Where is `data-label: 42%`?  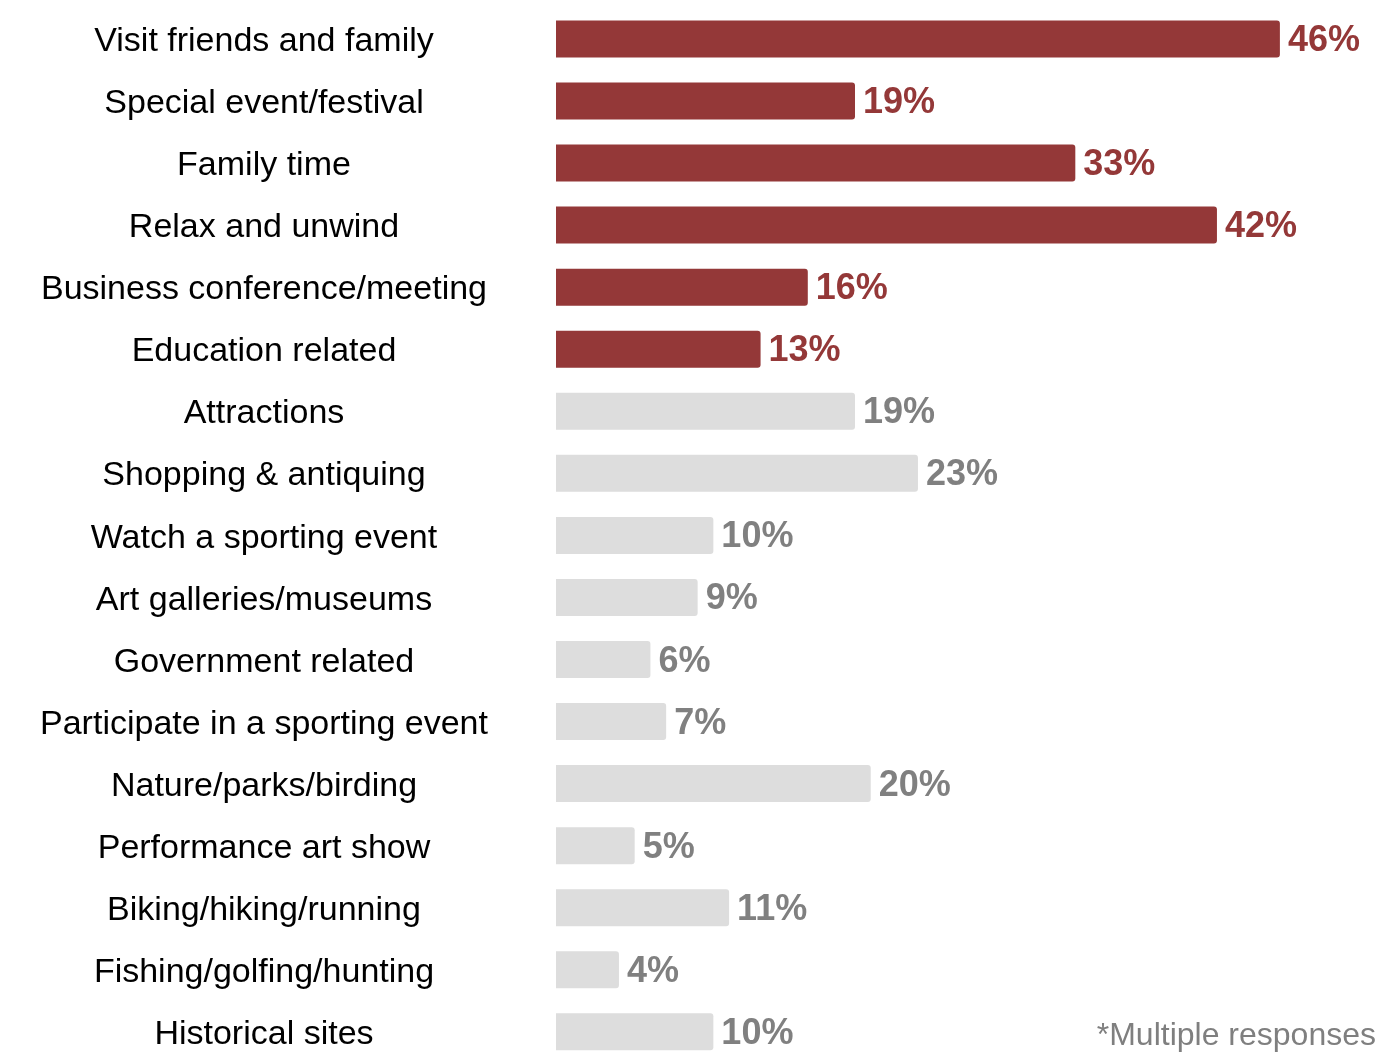 data-label: 42% is located at coordinates (1261, 225).